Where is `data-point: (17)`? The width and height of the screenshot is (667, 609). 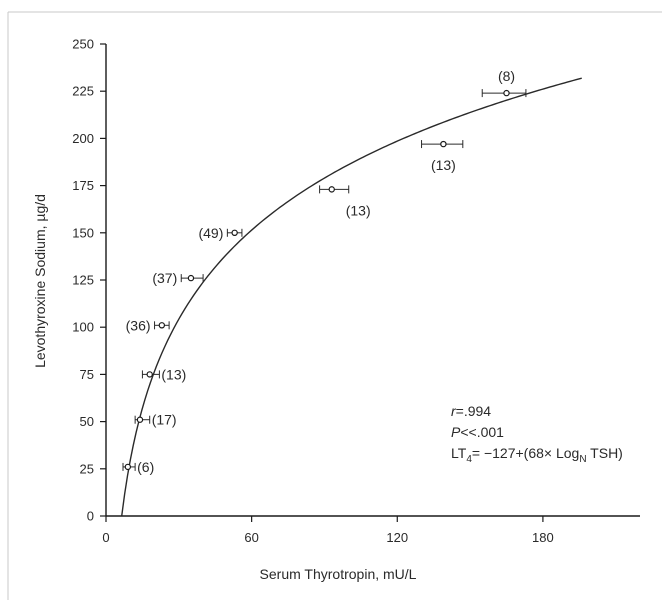 data-point: (17) is located at coordinates (155, 420).